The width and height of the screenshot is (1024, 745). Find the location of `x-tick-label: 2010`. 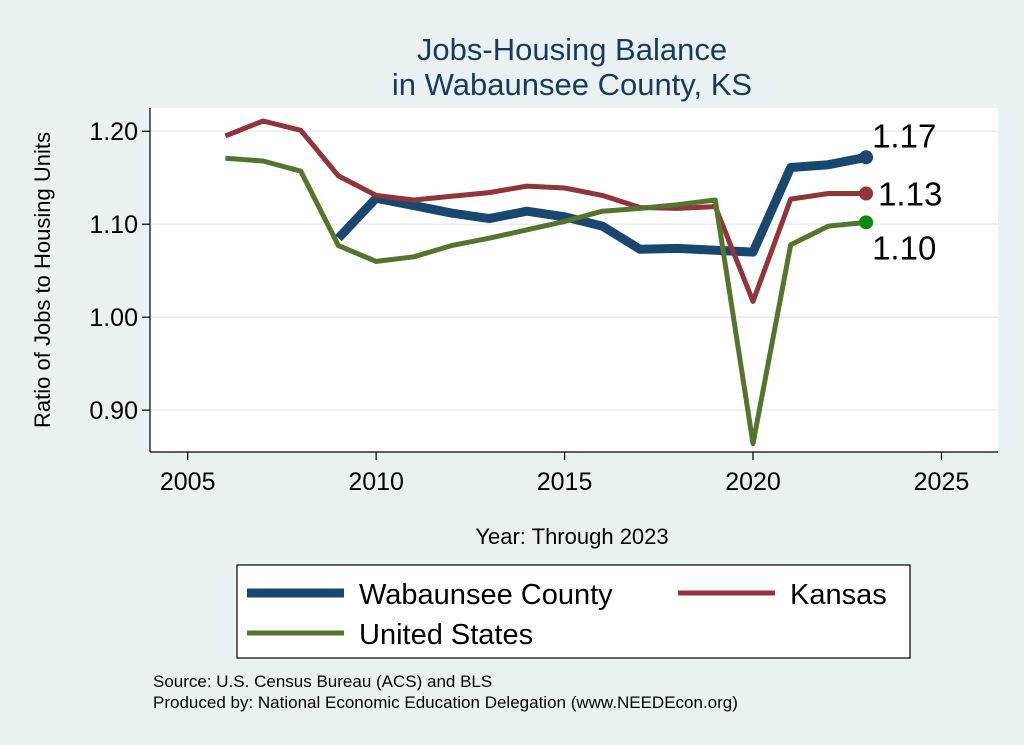

x-tick-label: 2010 is located at coordinates (376, 482).